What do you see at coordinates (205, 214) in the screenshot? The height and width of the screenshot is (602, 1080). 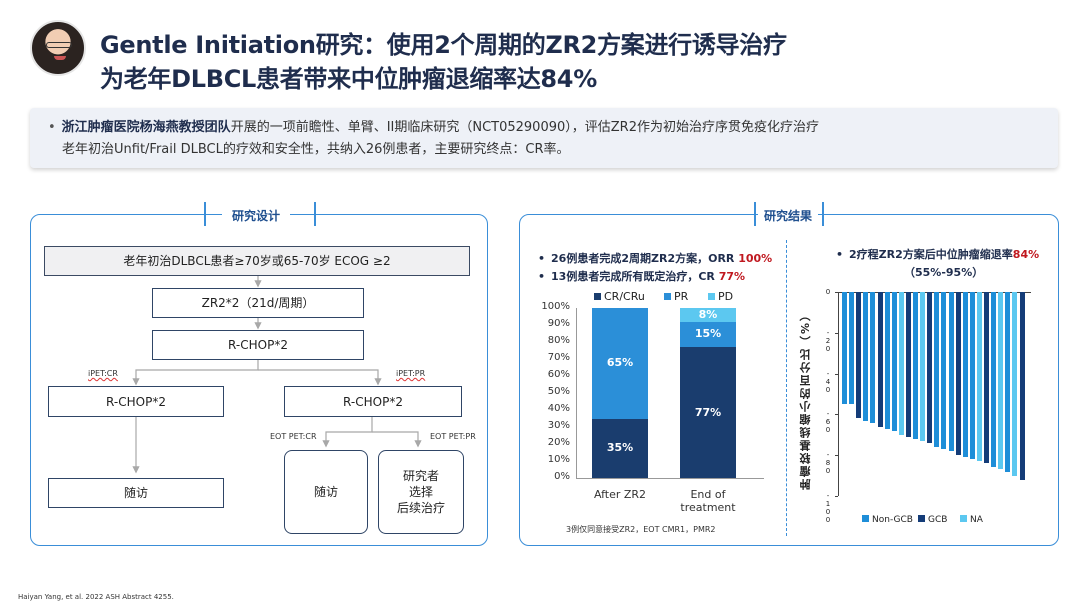 I see `design-title-tick-left` at bounding box center [205, 214].